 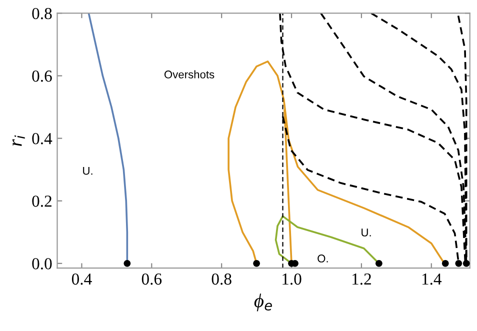 What do you see at coordinates (152, 279) in the screenshot?
I see `x-tick-label: 0.6` at bounding box center [152, 279].